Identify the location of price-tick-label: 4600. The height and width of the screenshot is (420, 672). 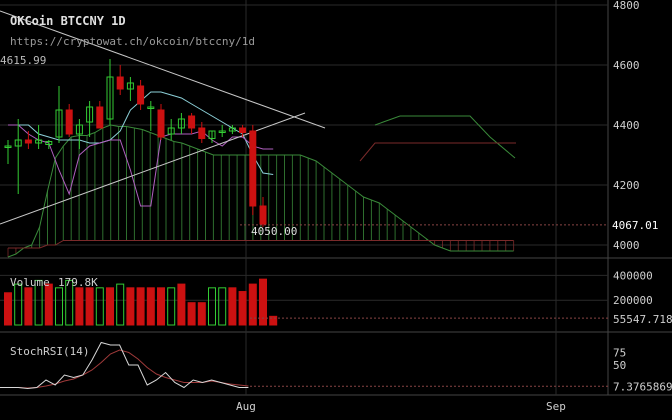
(626, 65).